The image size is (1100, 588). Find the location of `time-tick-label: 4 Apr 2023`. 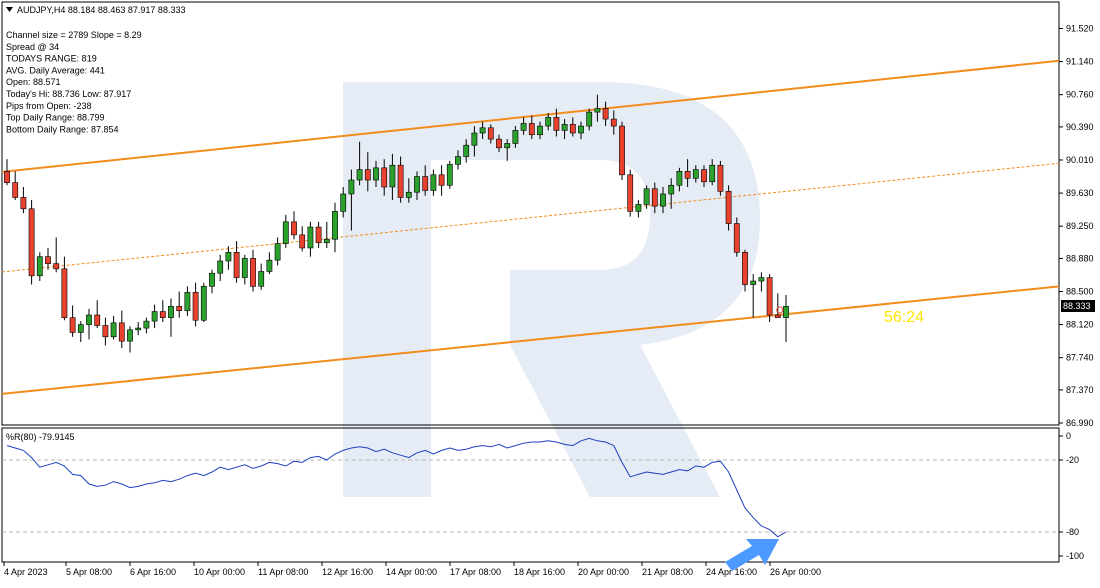

time-tick-label: 4 Apr 2023 is located at coordinates (26, 572).